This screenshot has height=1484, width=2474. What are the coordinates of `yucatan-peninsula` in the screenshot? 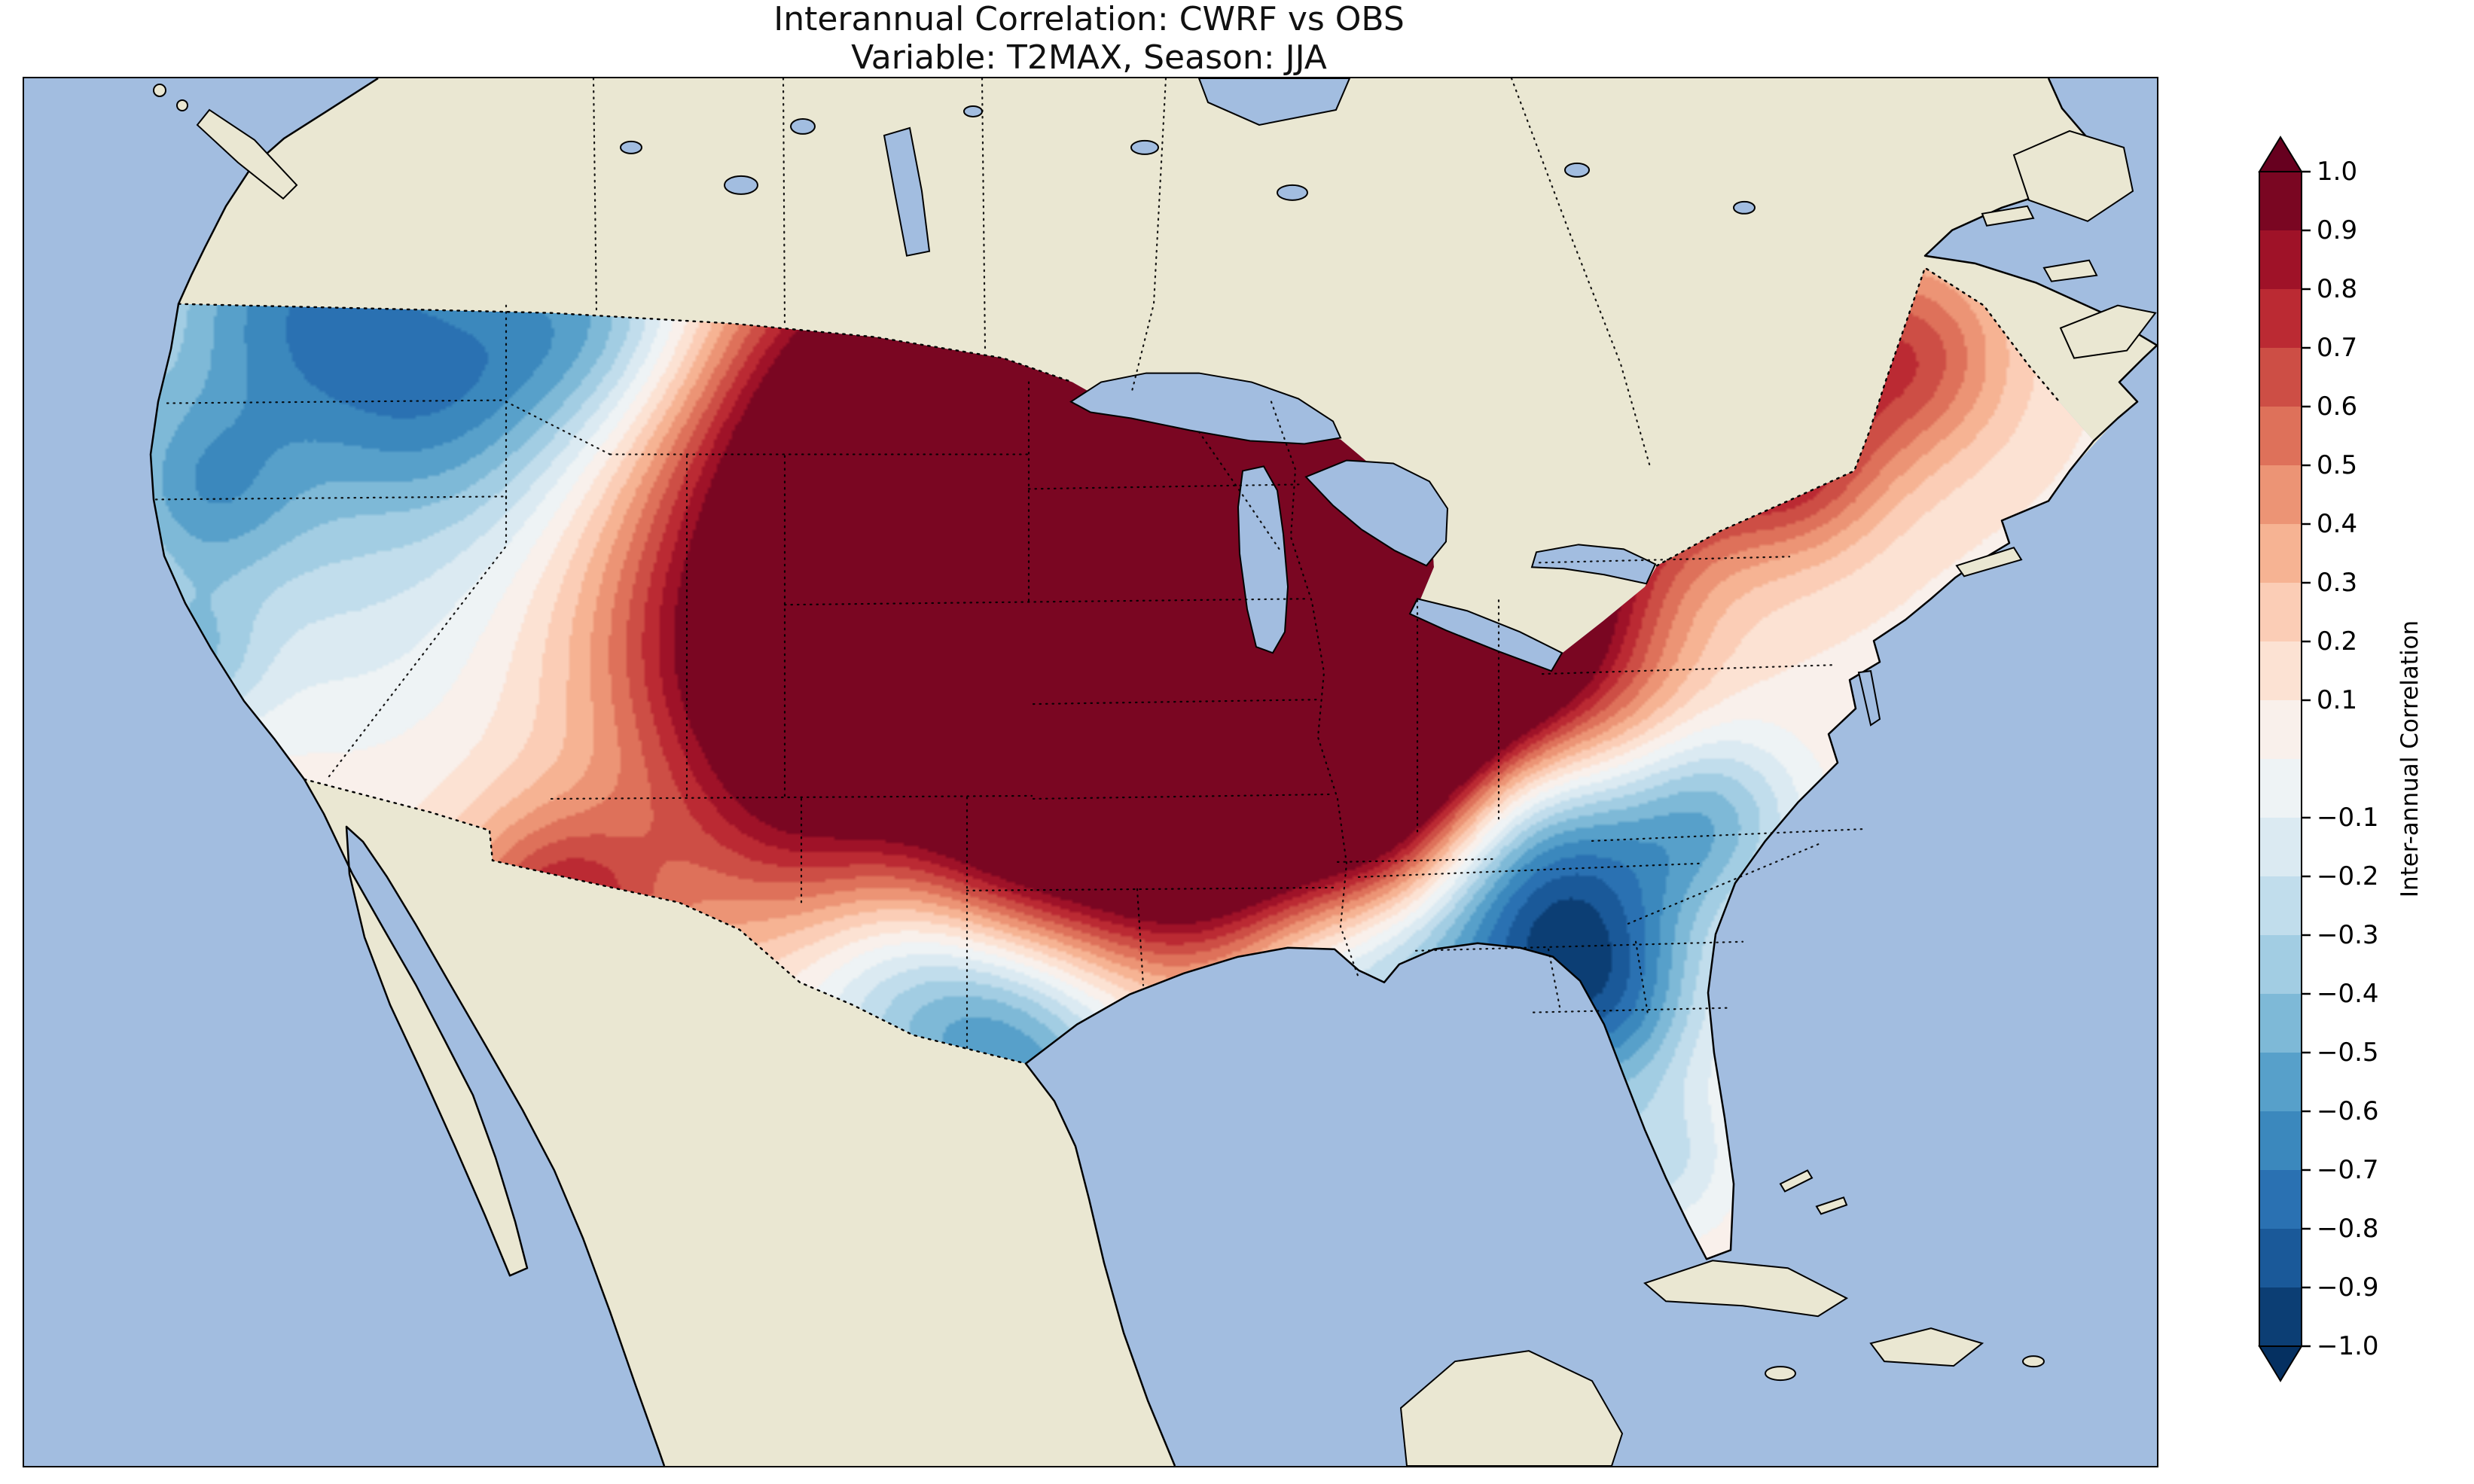 It's located at (1511, 1408).